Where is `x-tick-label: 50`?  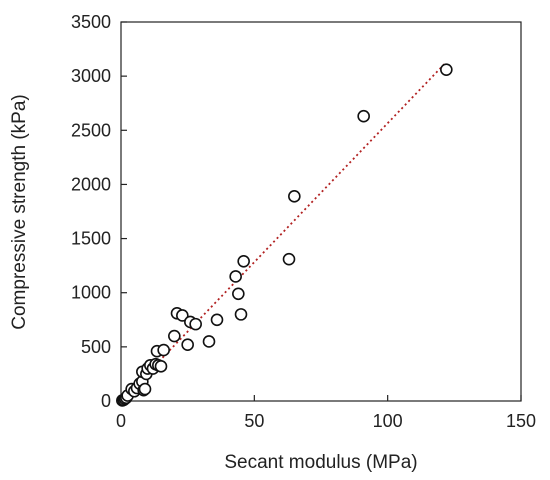
x-tick-label: 50 is located at coordinates (254, 421).